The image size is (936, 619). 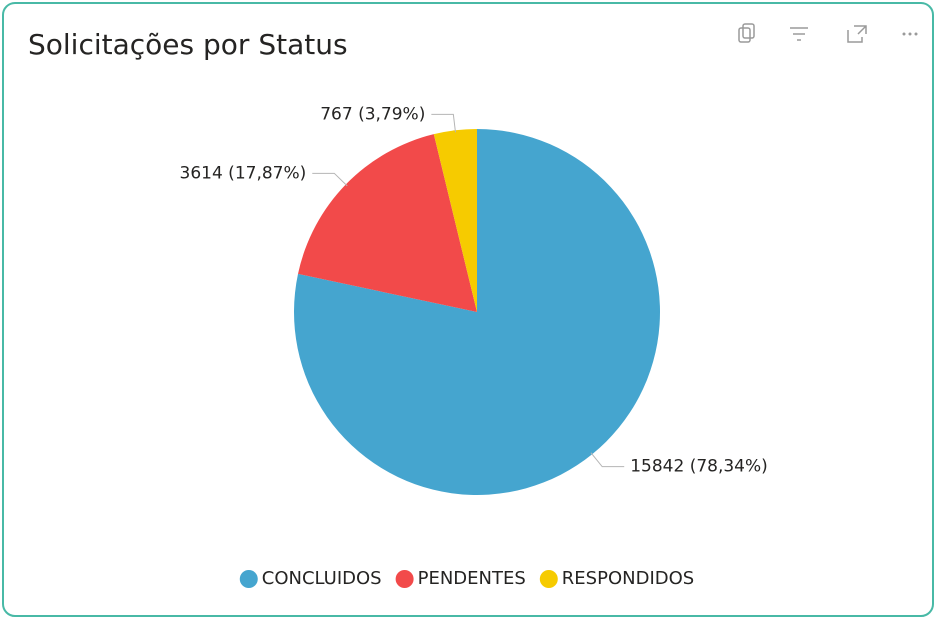 What do you see at coordinates (857, 34) in the screenshot?
I see `focus-icon` at bounding box center [857, 34].